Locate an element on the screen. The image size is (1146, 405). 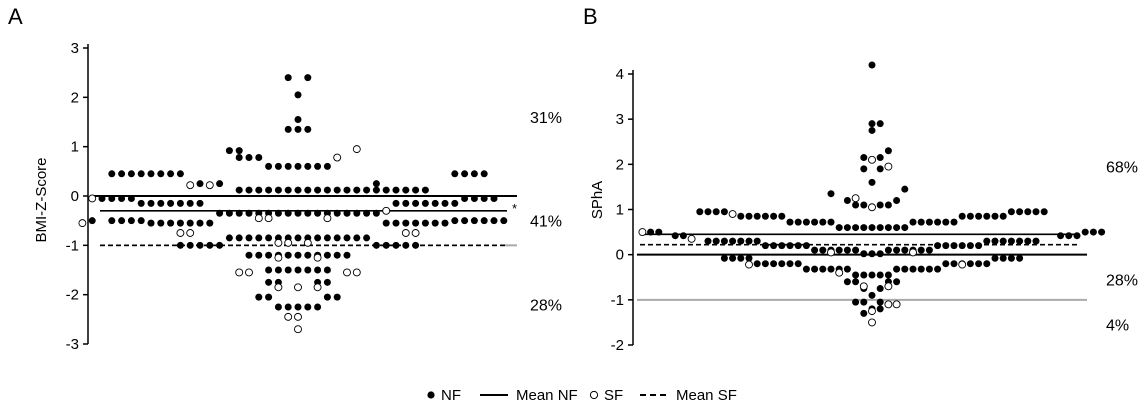
y-axis-title-a: BMI-Z-Score is located at coordinates (41, 199).